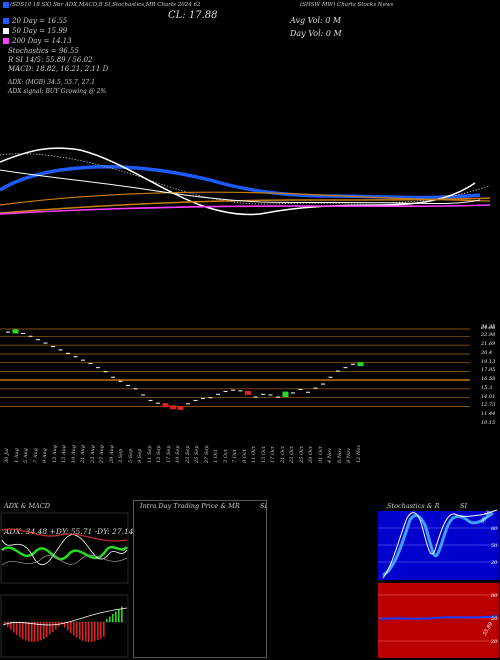  Describe the element at coordinates (168, 454) in the screenshot. I see `date-label: 17 Sep` at that location.